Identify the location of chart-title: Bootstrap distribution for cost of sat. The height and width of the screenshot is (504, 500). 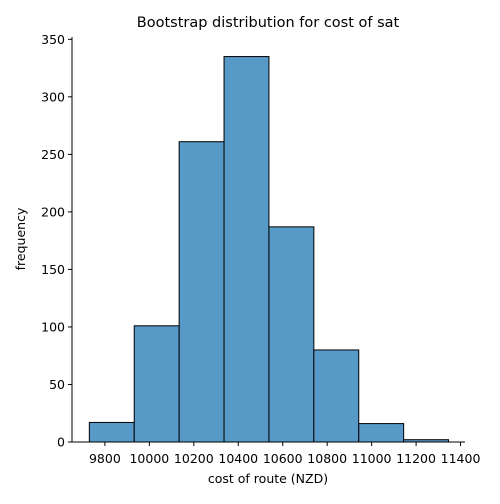
(268, 23).